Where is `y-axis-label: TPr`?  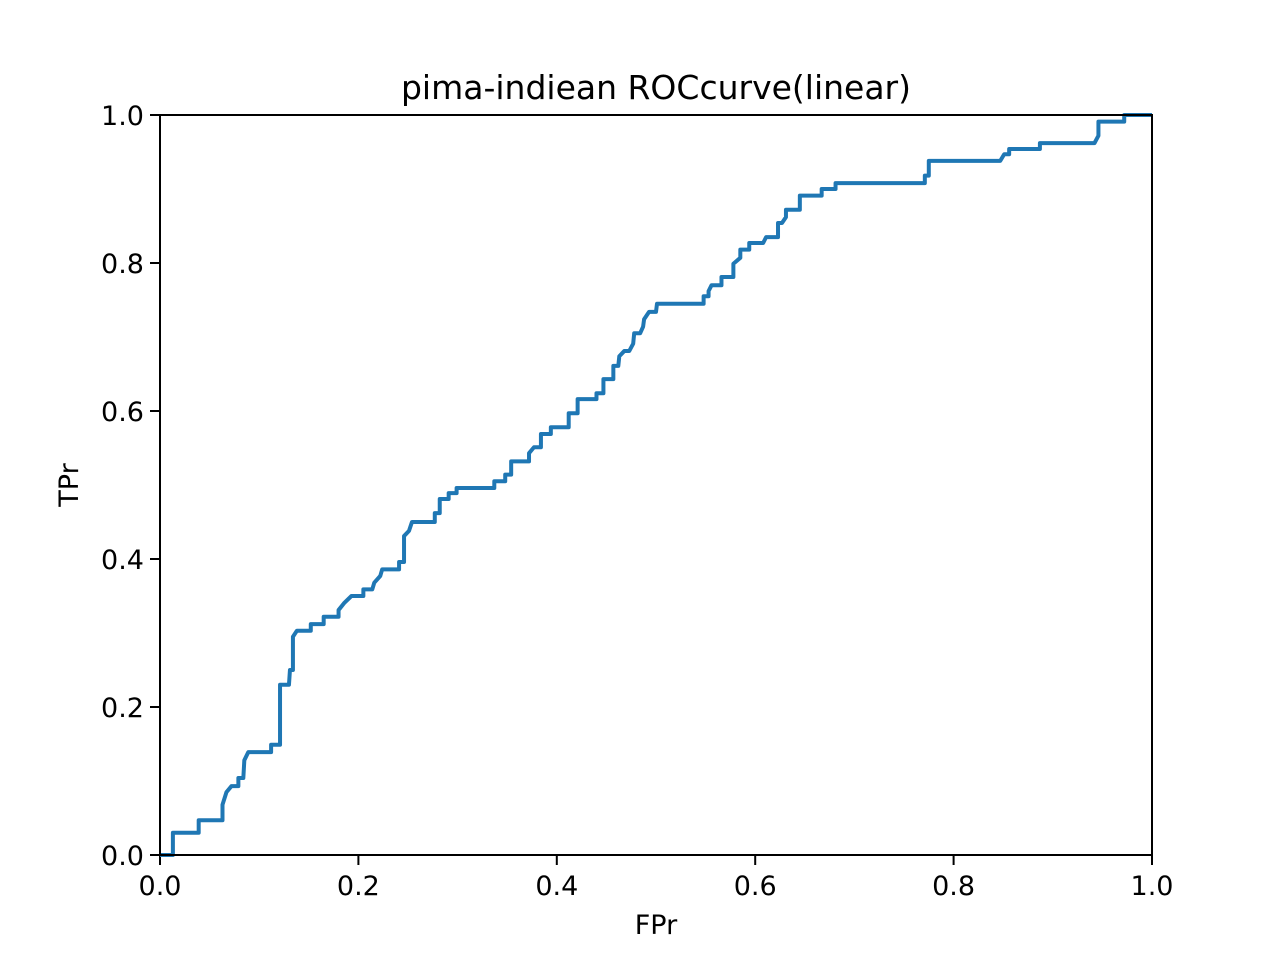
y-axis-label: TPr is located at coordinates (69, 484).